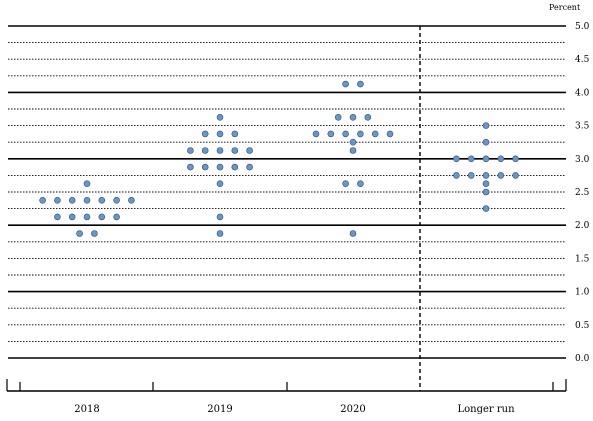 The width and height of the screenshot is (593, 421). What do you see at coordinates (582, 127) in the screenshot?
I see `y-tick-label: 3.5` at bounding box center [582, 127].